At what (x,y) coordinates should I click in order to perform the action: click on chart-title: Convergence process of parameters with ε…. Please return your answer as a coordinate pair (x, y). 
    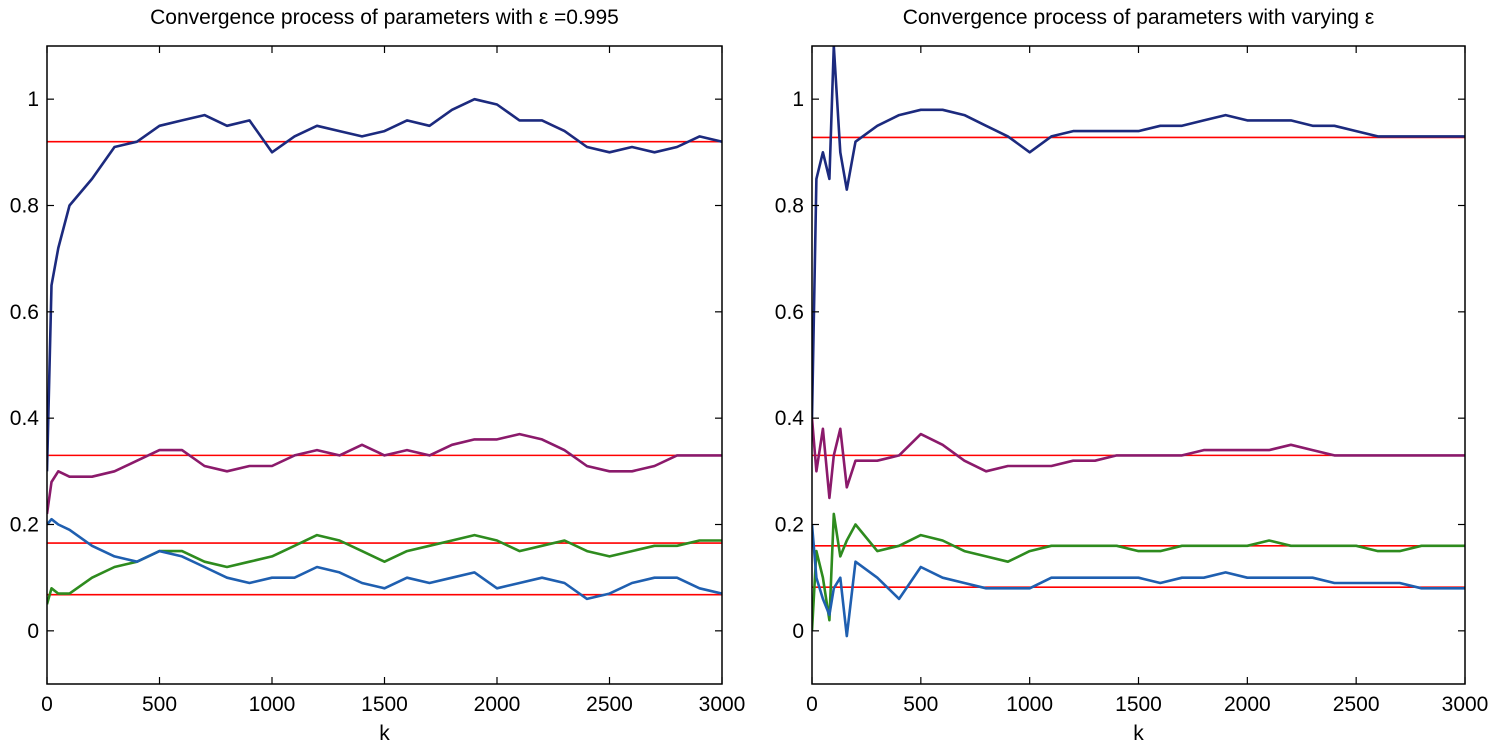
    Looking at the image, I should click on (384, 17).